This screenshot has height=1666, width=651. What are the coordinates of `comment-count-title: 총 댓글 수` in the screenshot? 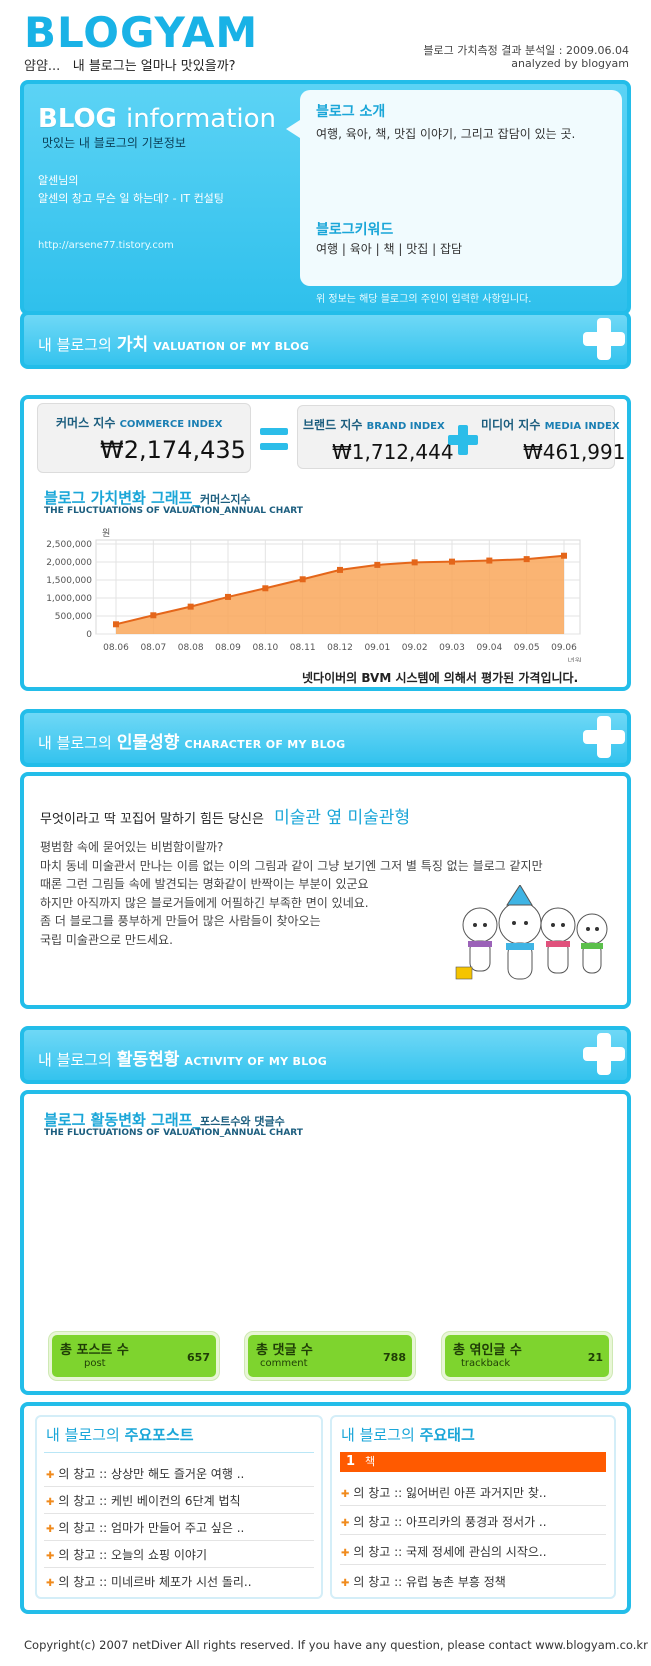 It's located at (284, 1350).